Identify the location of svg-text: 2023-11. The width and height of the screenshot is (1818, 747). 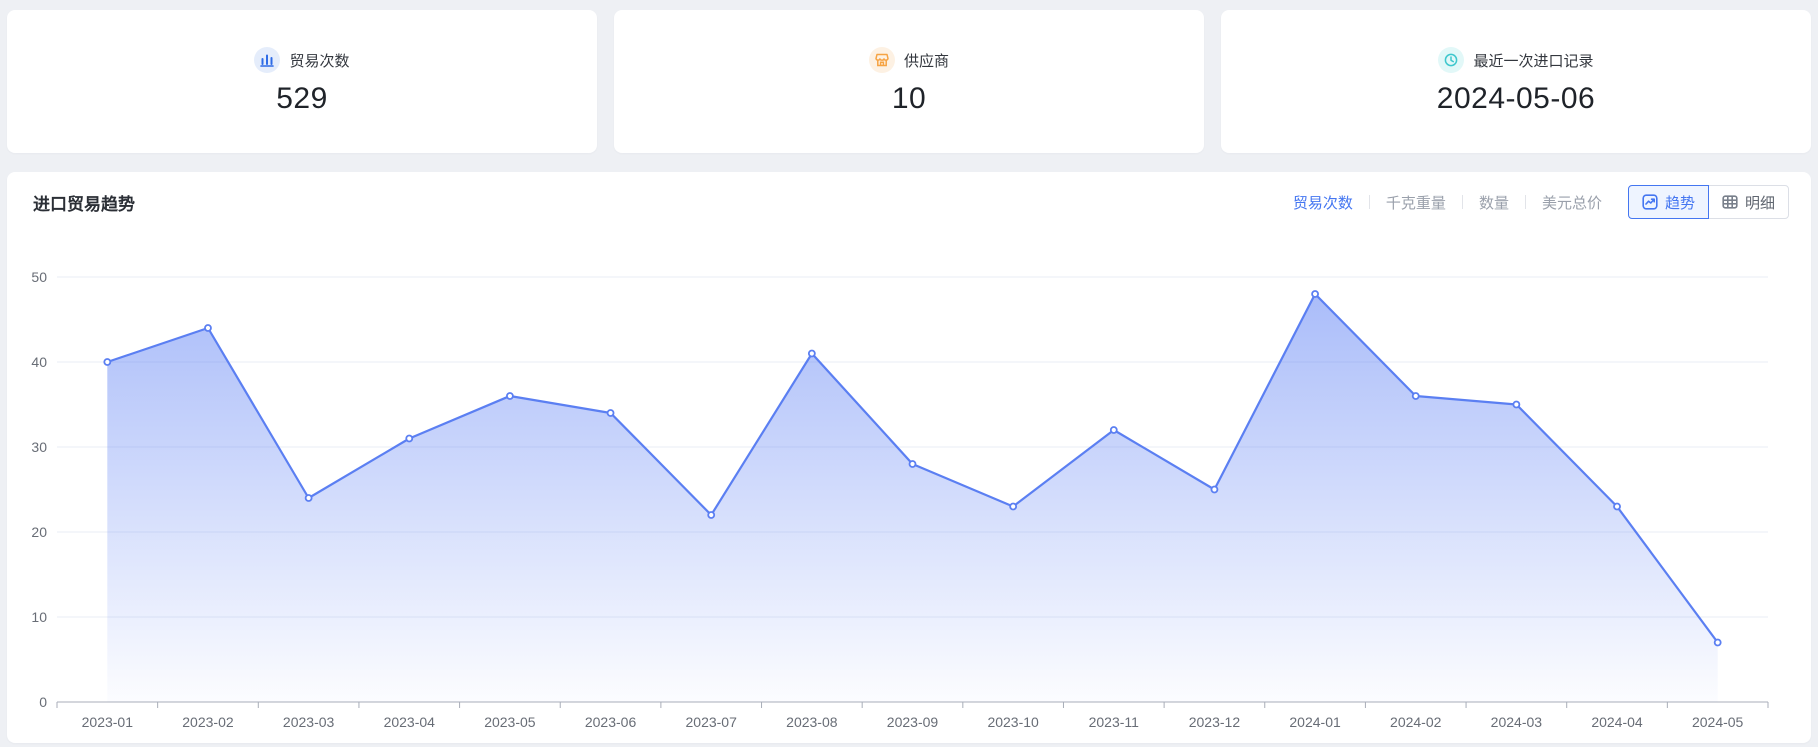
(1114, 722).